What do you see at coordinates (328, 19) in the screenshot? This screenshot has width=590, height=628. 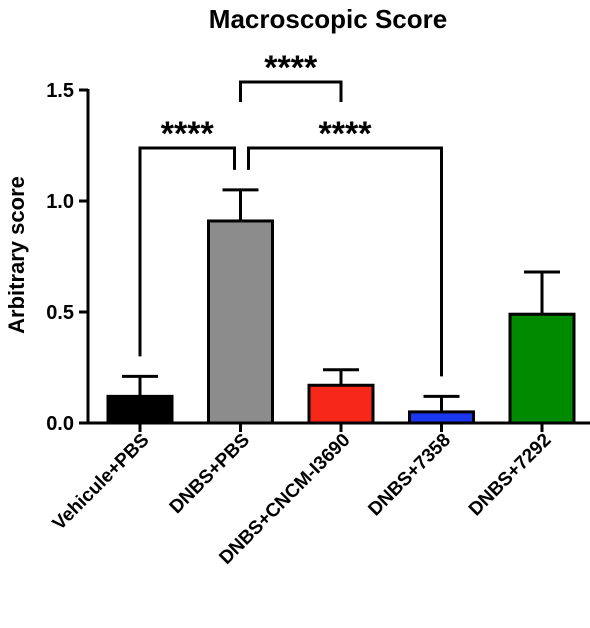 I see `chart-title: Macroscopic Score` at bounding box center [328, 19].